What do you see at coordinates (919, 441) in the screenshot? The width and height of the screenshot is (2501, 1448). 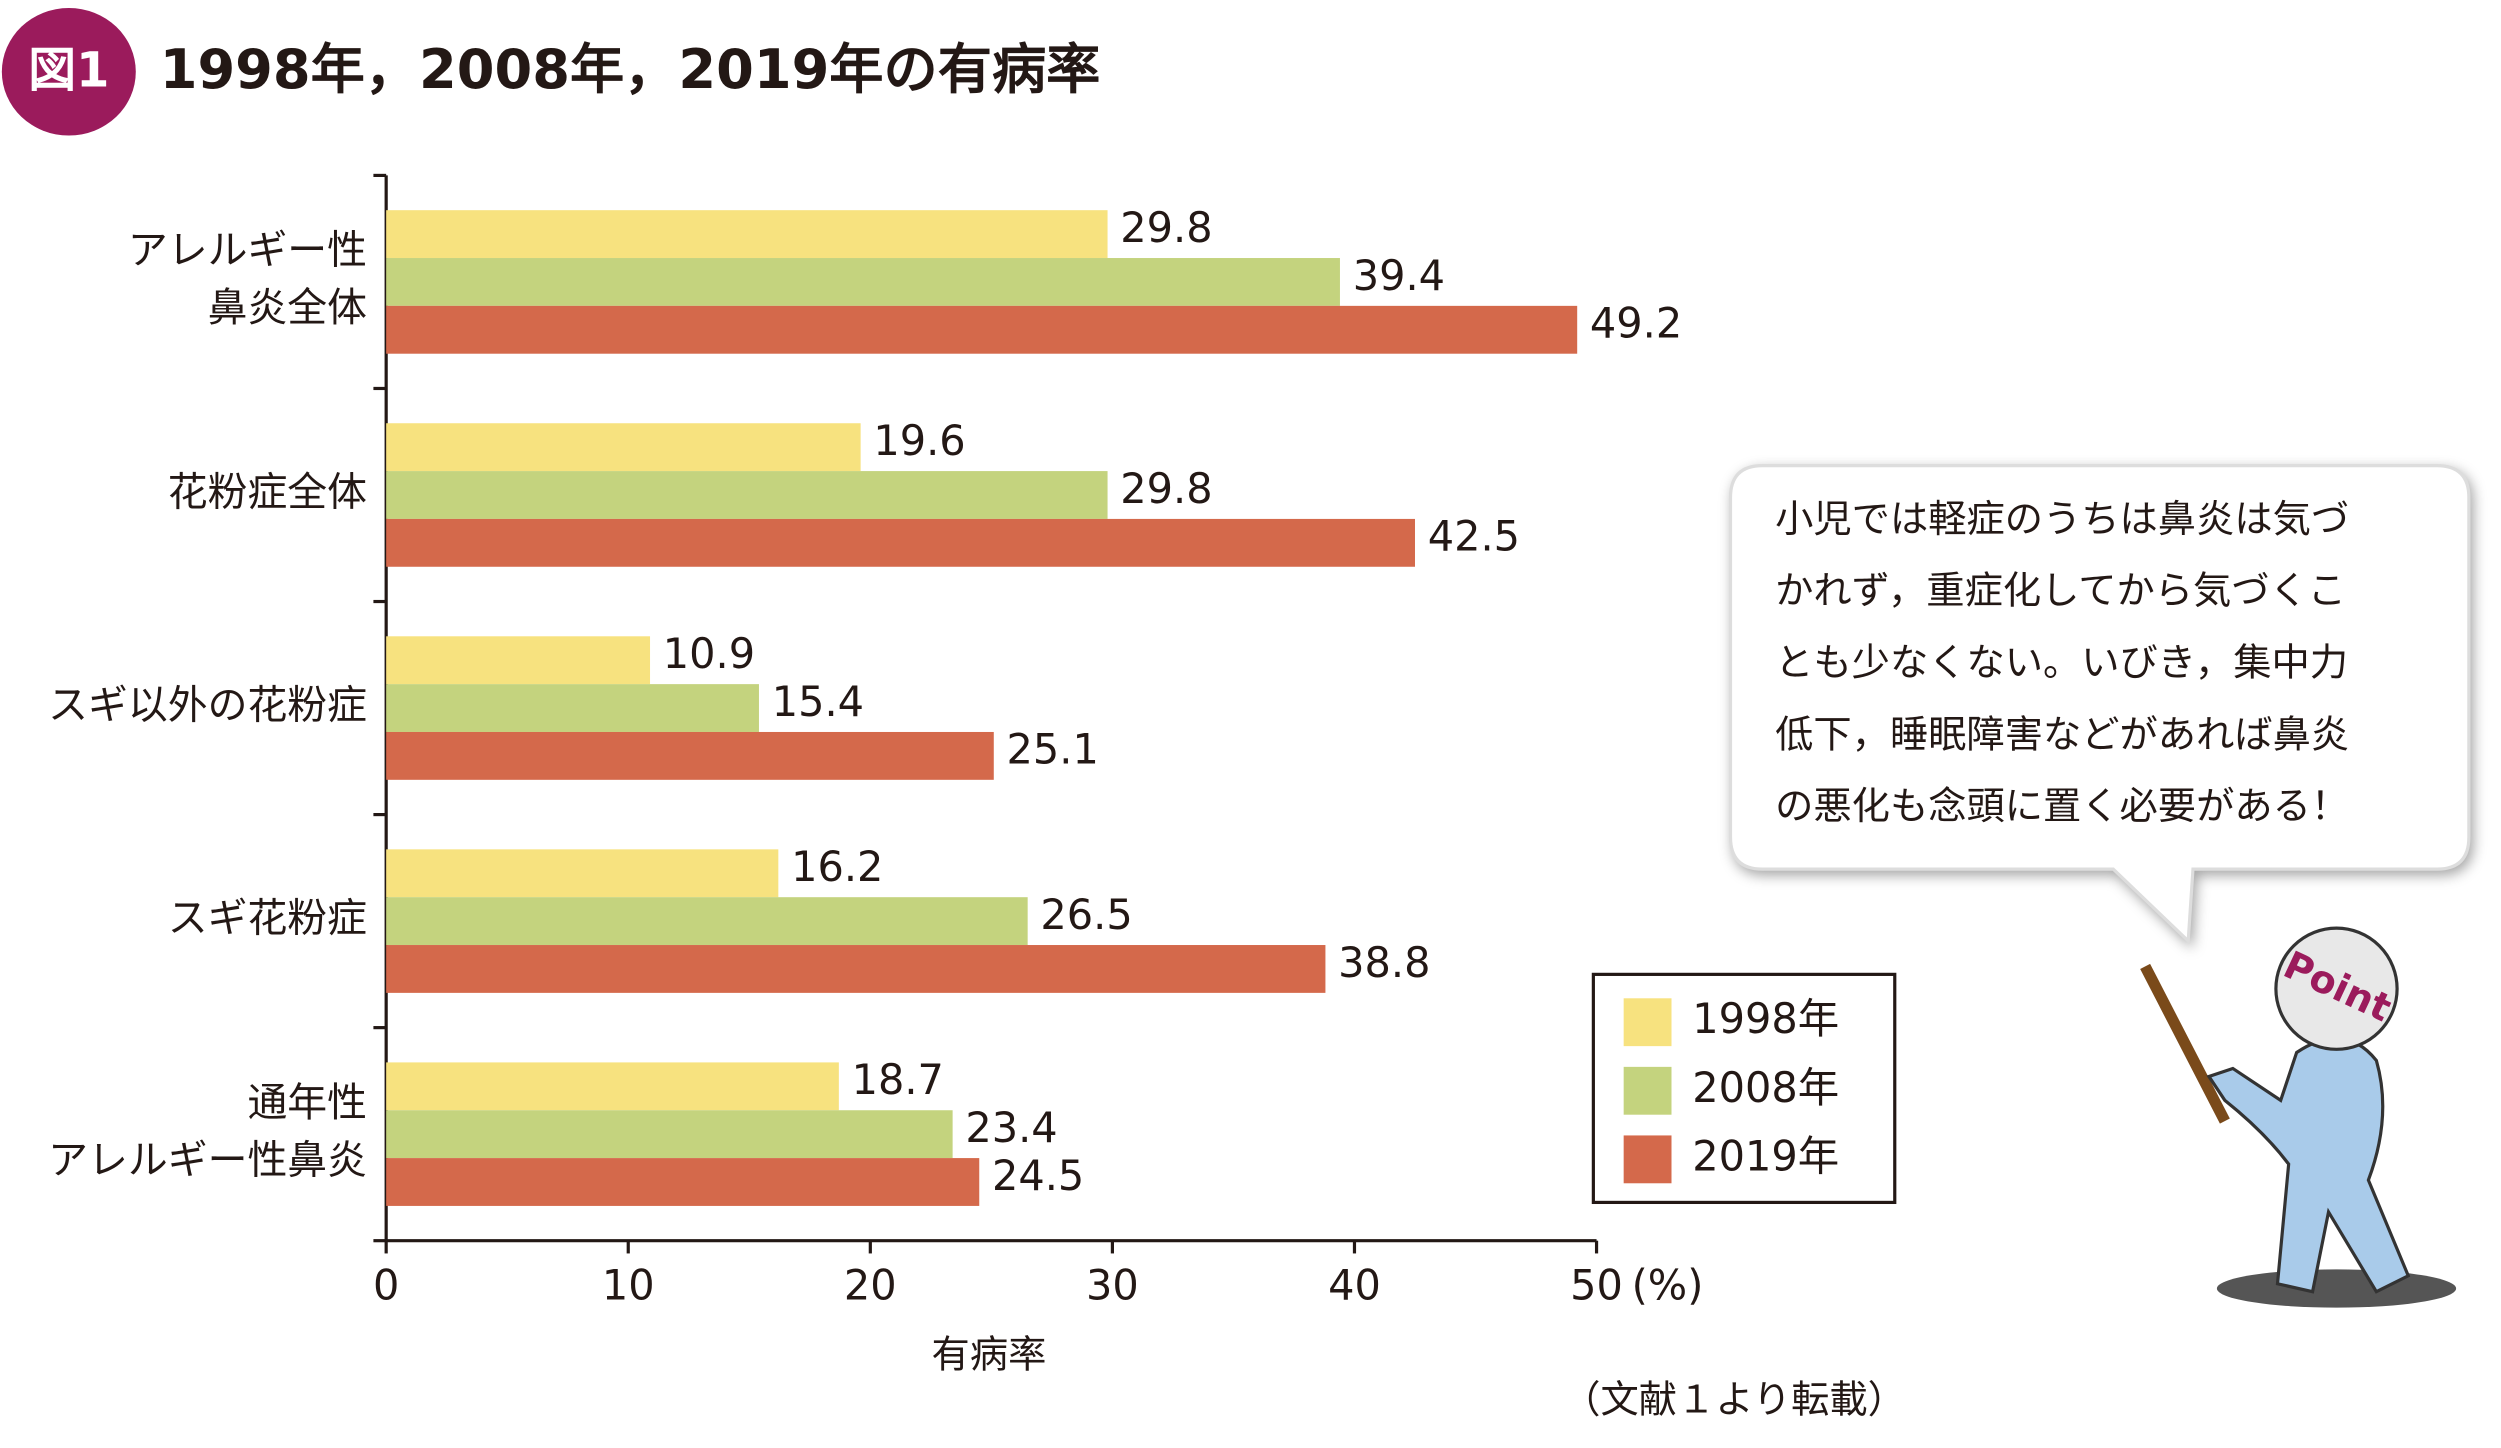 I see `value-label: 19.6` at bounding box center [919, 441].